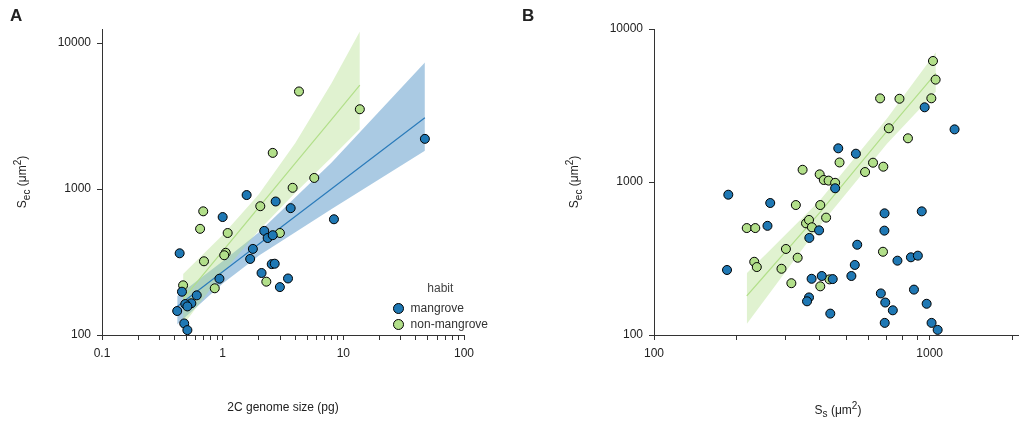 Image resolution: width=1024 pixels, height=423 pixels. What do you see at coordinates (449, 324) in the screenshot?
I see `legend-label: non-mangrove` at bounding box center [449, 324].